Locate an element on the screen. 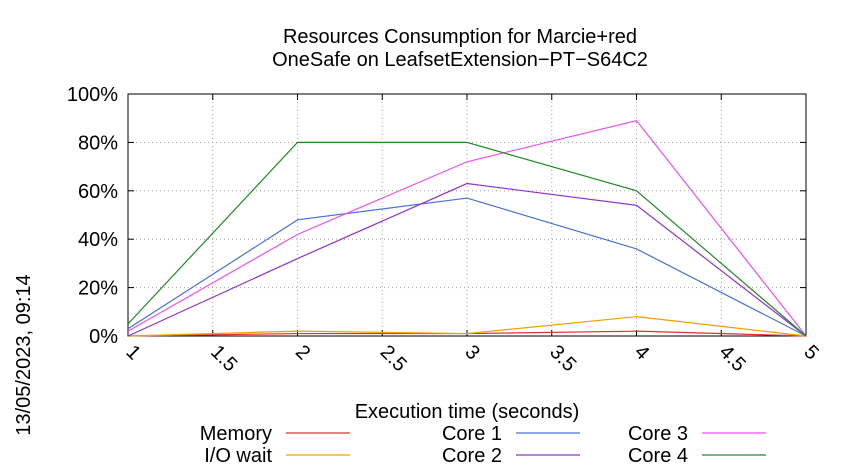 Image resolution: width=850 pixels, height=475 pixels. x-tick-label: 2 is located at coordinates (302, 352).